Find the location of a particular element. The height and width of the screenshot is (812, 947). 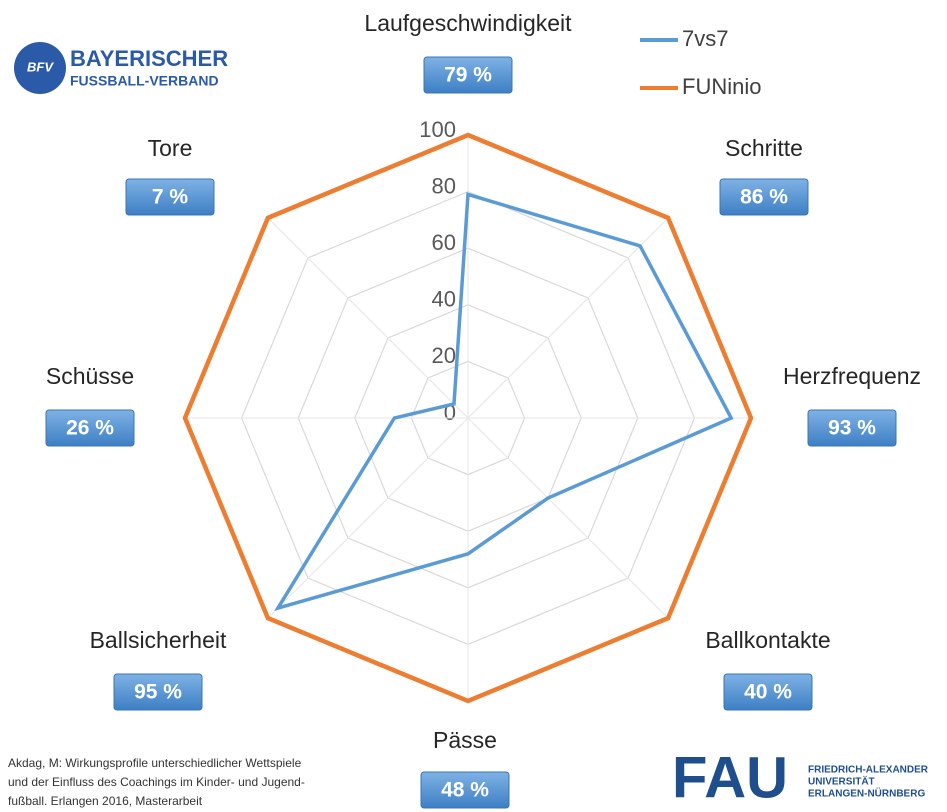

r-tick-label: 60 is located at coordinates (444, 242).